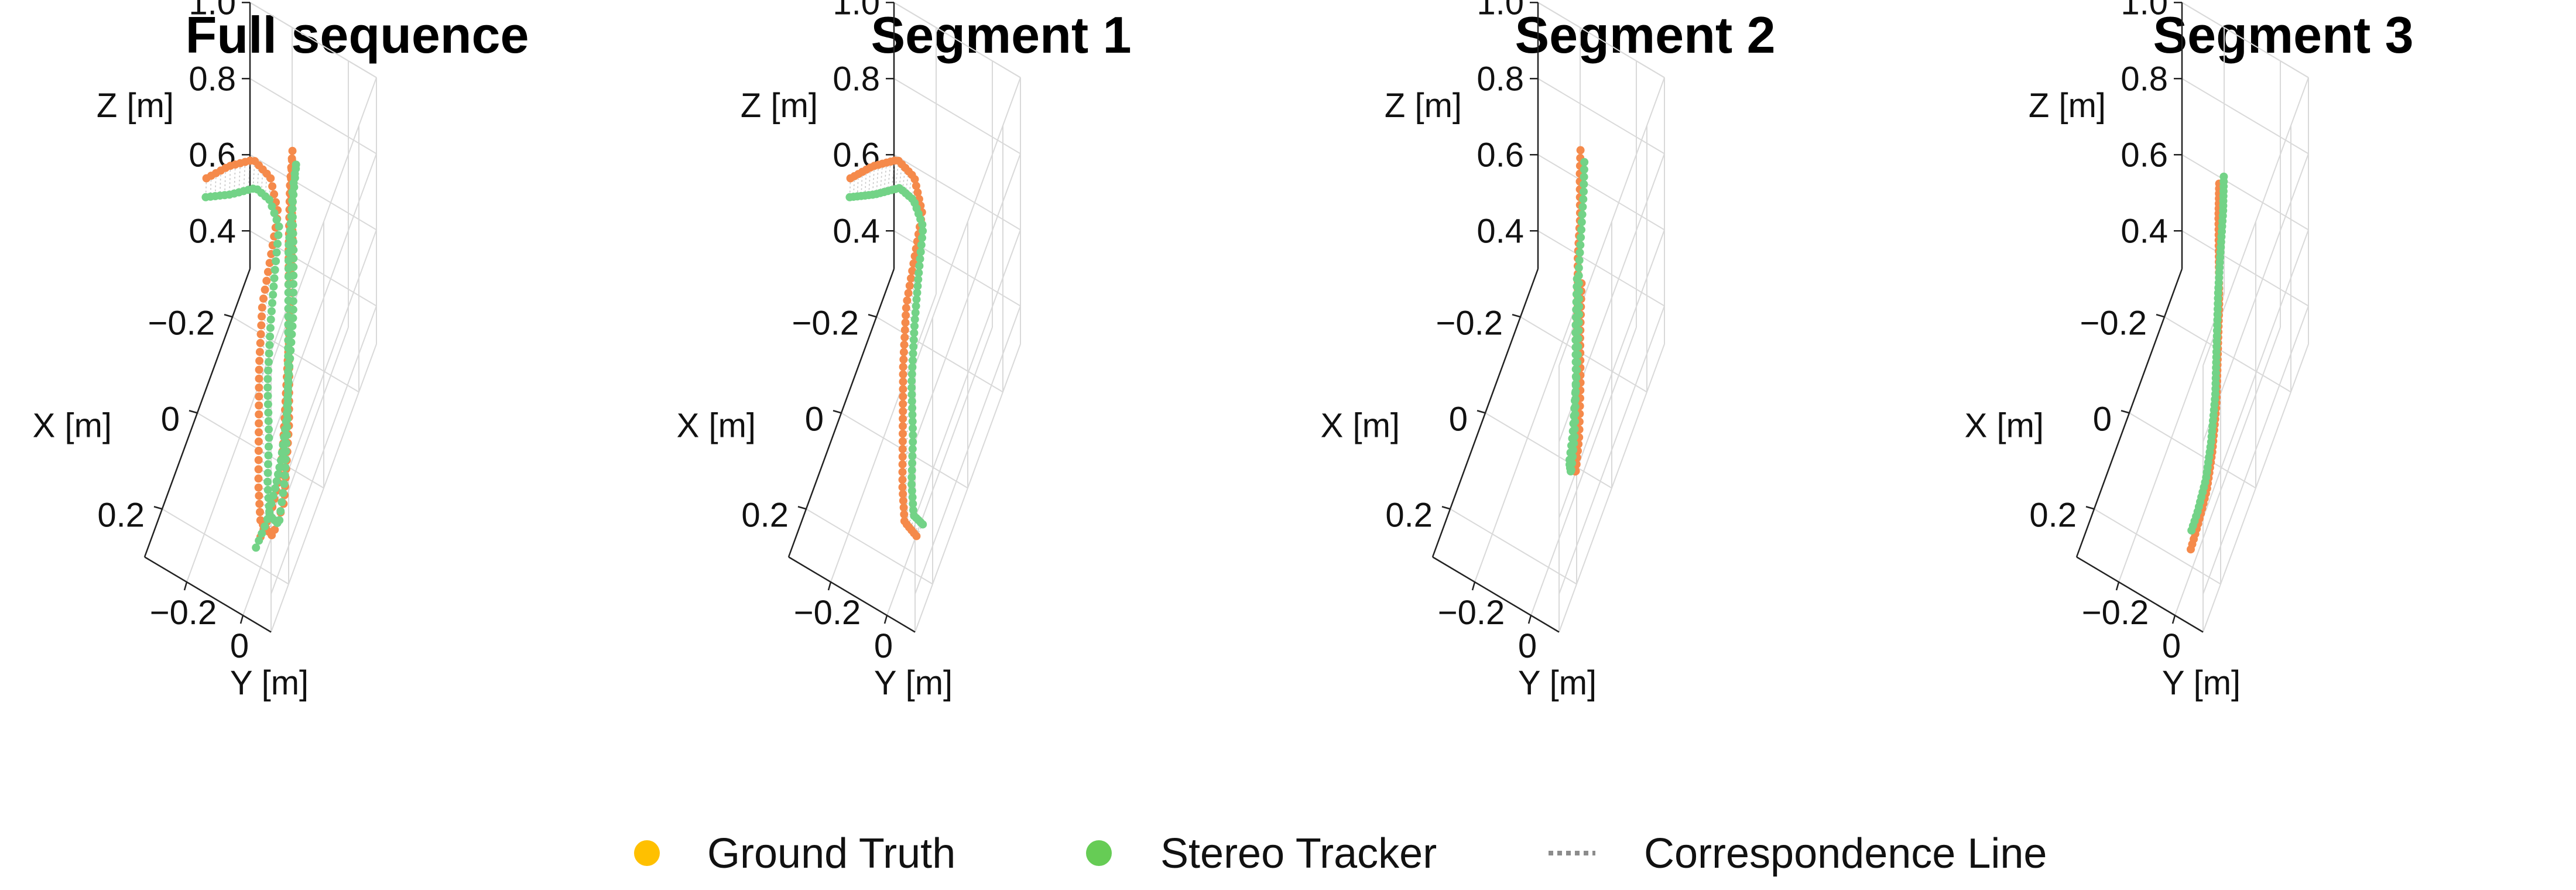 The width and height of the screenshot is (2576, 890). What do you see at coordinates (886, 356) in the screenshot?
I see `series-stereo-tracker` at bounding box center [886, 356].